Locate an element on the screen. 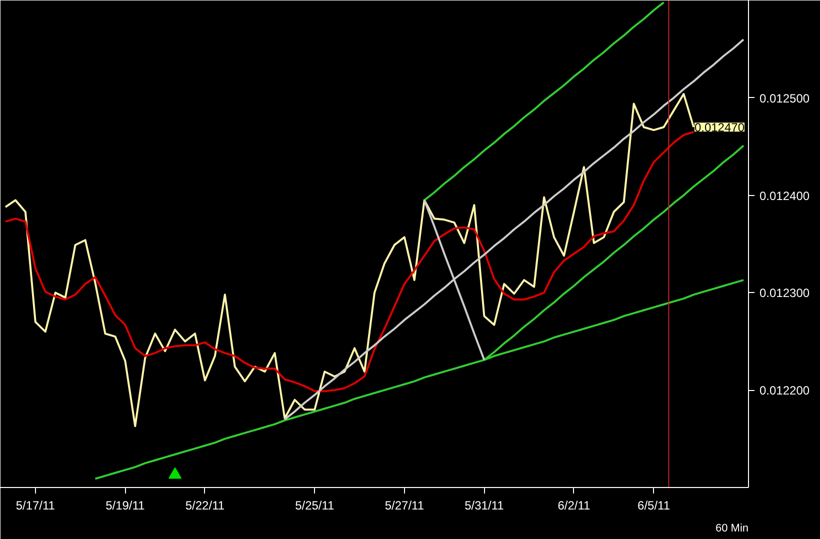 This screenshot has height=539, width=820. text: 60 Min is located at coordinates (732, 528).